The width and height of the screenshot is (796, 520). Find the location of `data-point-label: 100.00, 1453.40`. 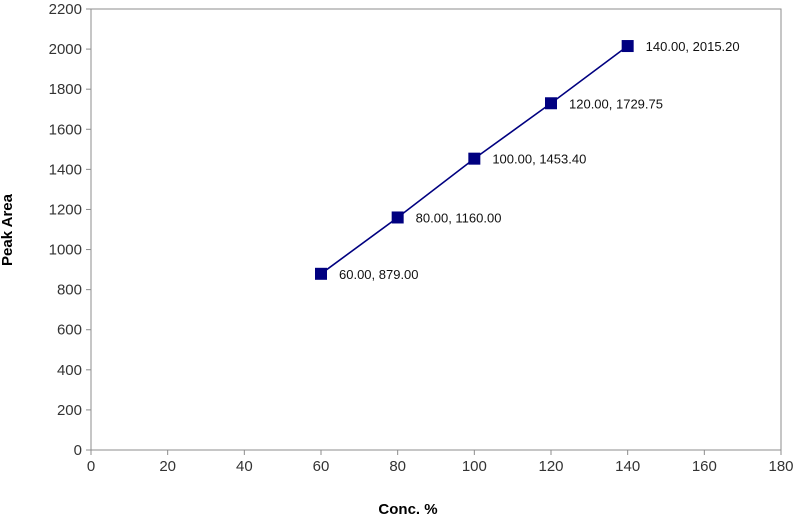

data-point-label: 100.00, 1453.40 is located at coordinates (539, 159).